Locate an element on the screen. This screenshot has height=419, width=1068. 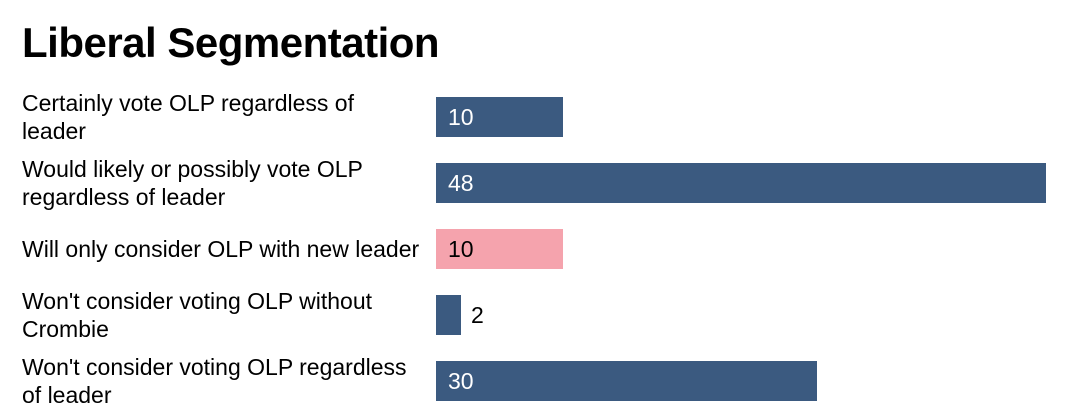
category-label: Will only consider OLP with new leader is located at coordinates (221, 249).